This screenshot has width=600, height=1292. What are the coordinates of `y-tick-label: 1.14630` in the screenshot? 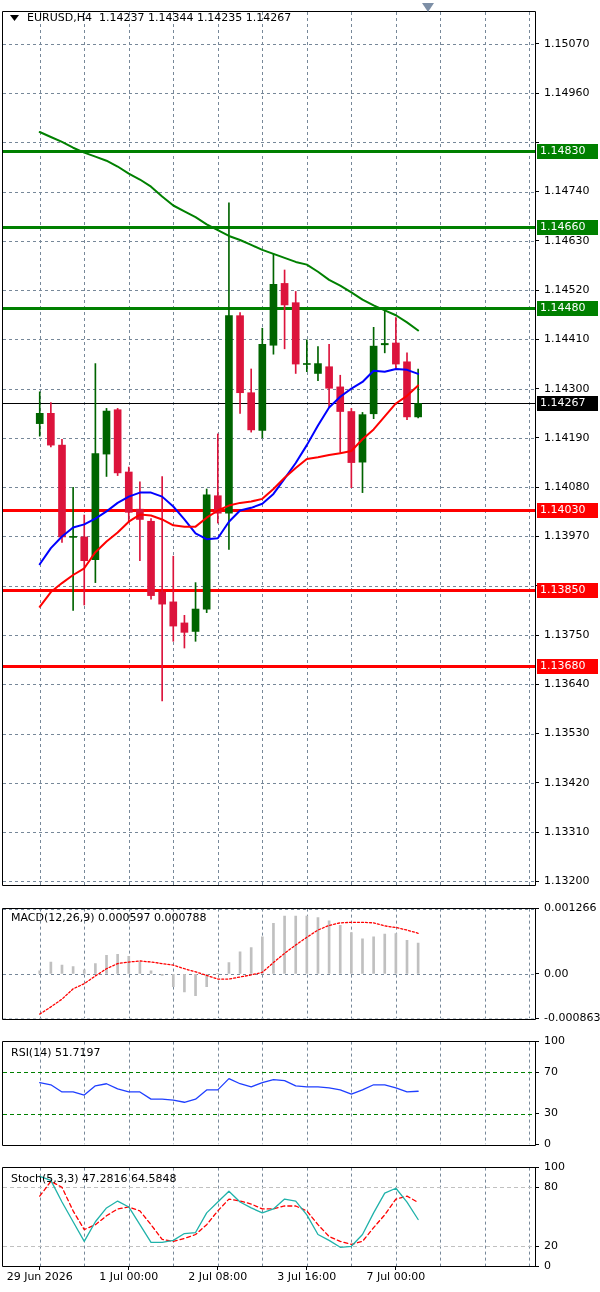 It's located at (567, 240).